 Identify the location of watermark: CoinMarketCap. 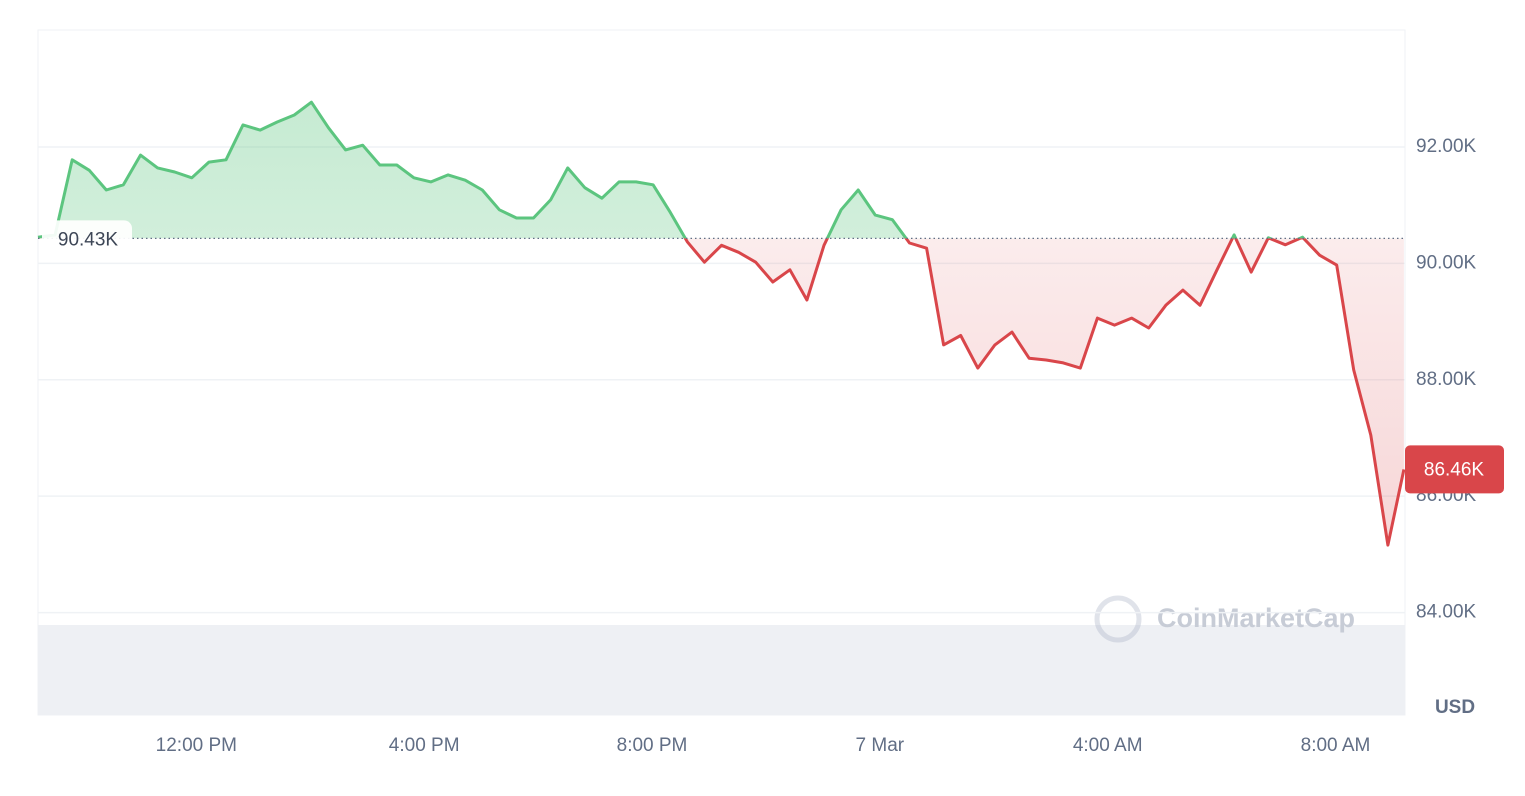
(1256, 618).